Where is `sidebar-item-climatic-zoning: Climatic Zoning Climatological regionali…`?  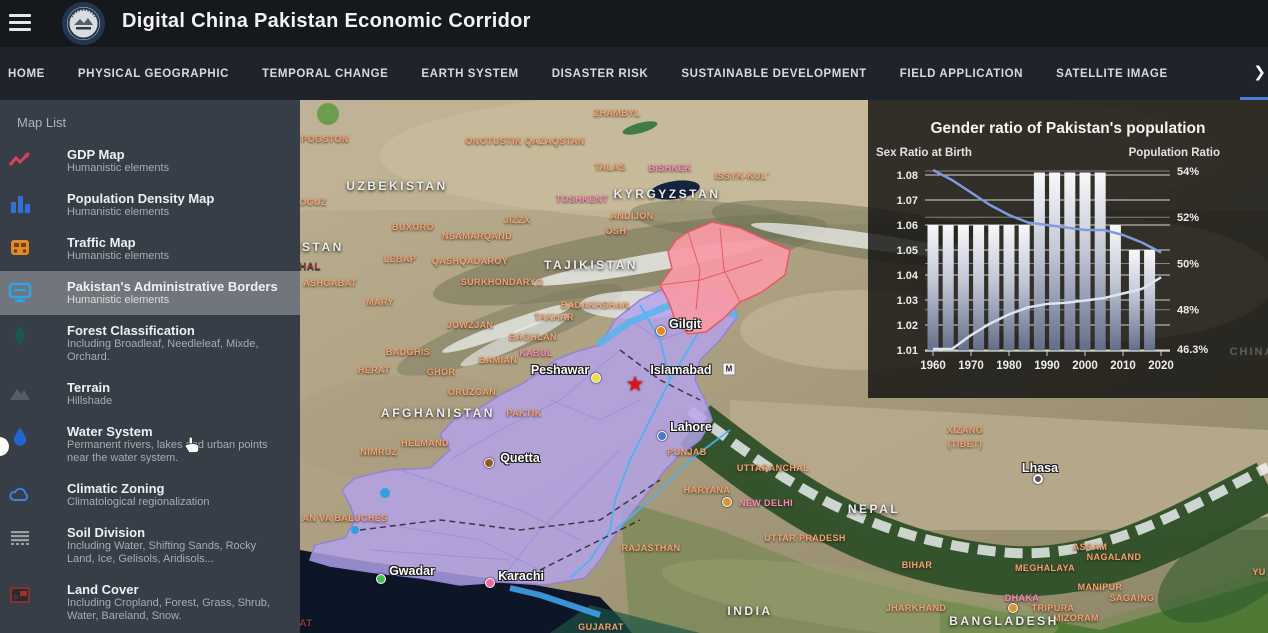 sidebar-item-climatic-zoning: Climatic Zoning Climatological regionali… is located at coordinates (150, 495).